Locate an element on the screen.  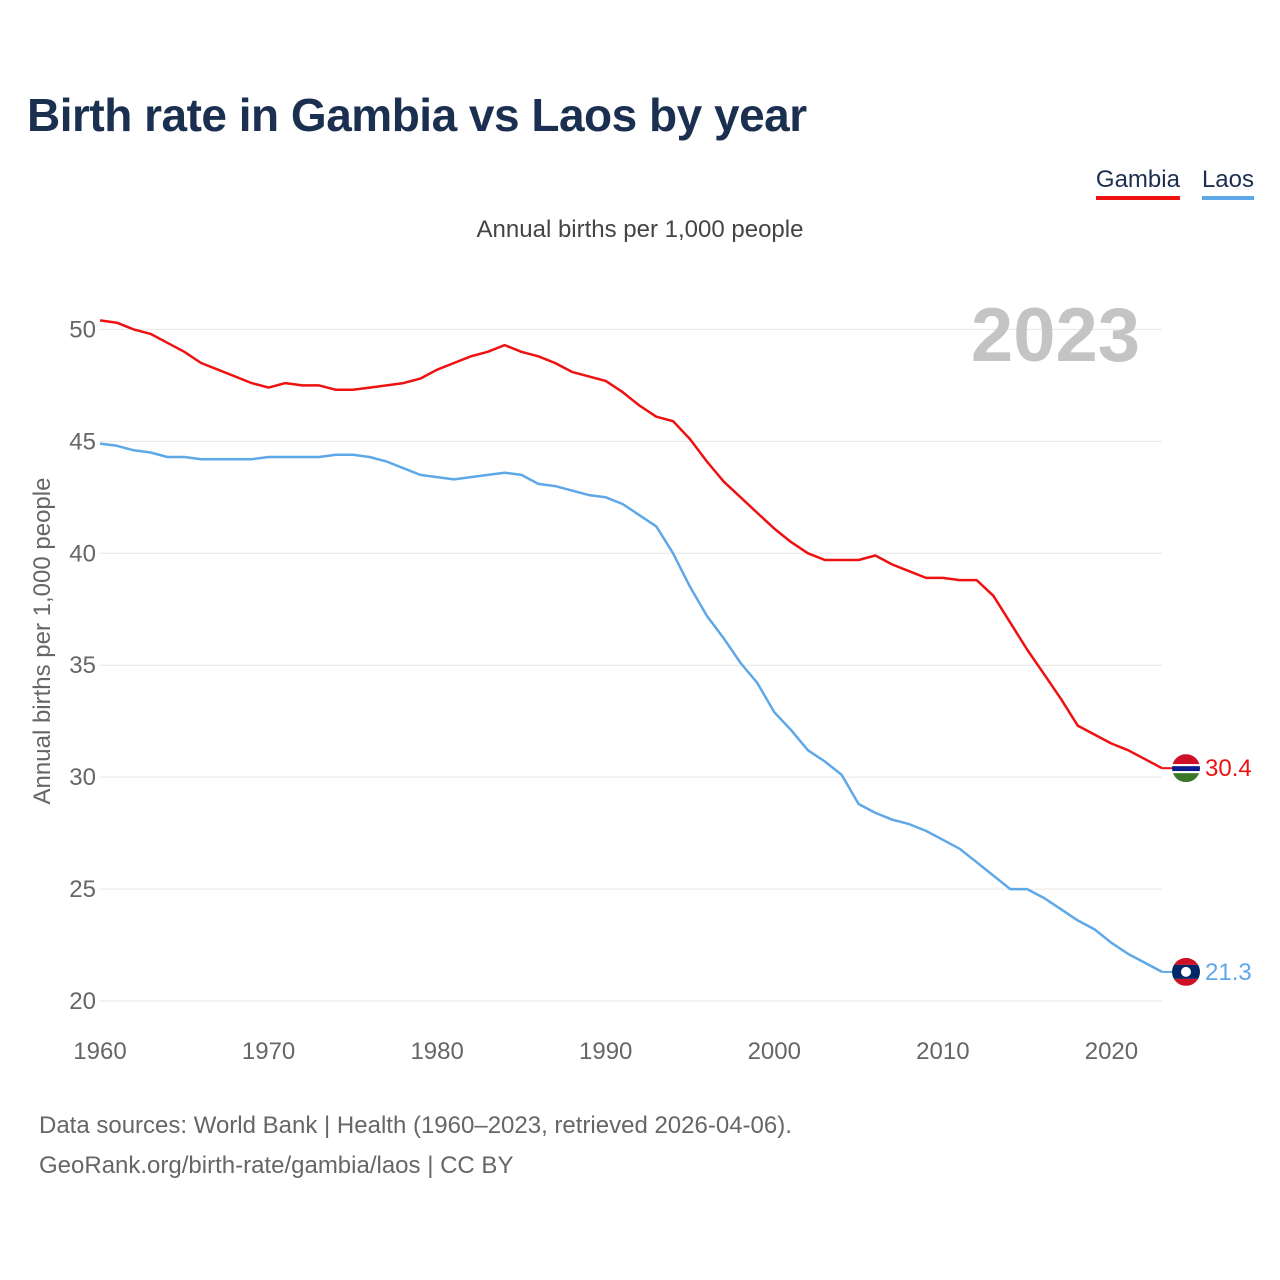
y-tick-label-35: 35 is located at coordinates (82, 665).